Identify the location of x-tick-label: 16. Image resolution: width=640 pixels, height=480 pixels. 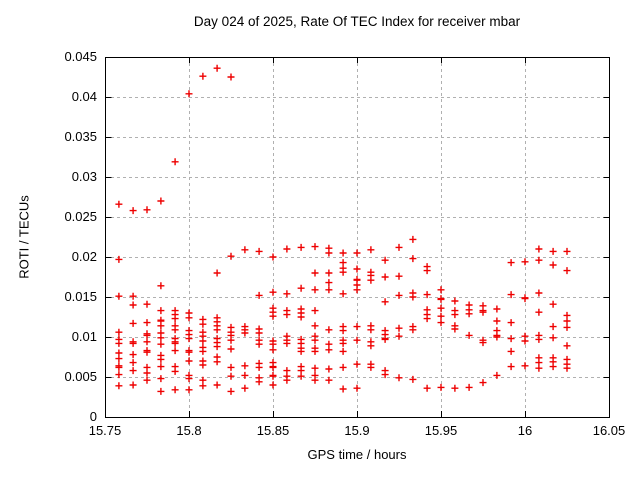
(525, 430).